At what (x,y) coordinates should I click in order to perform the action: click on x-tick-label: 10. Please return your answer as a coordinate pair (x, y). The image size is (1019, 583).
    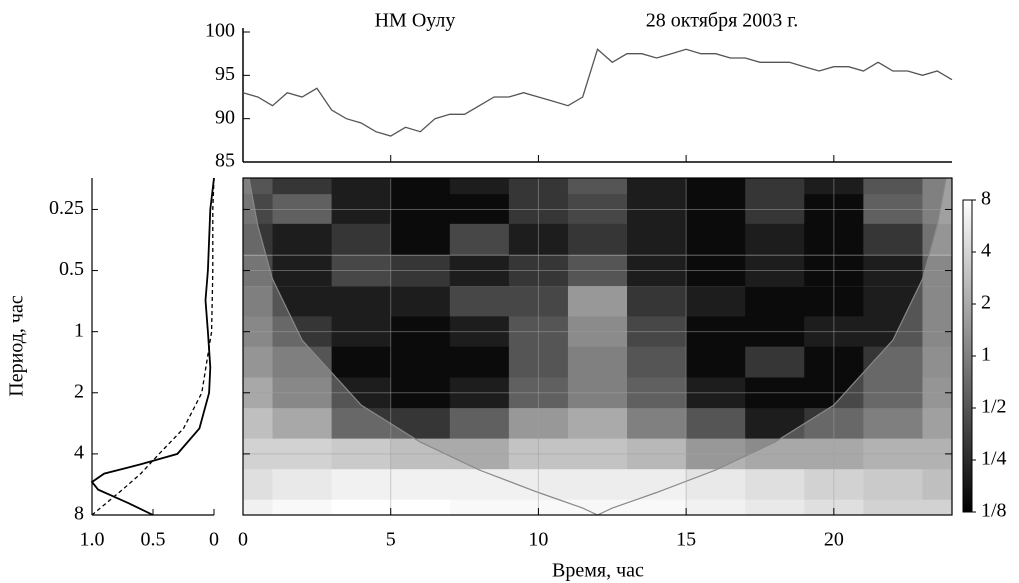
    Looking at the image, I should click on (538, 540).